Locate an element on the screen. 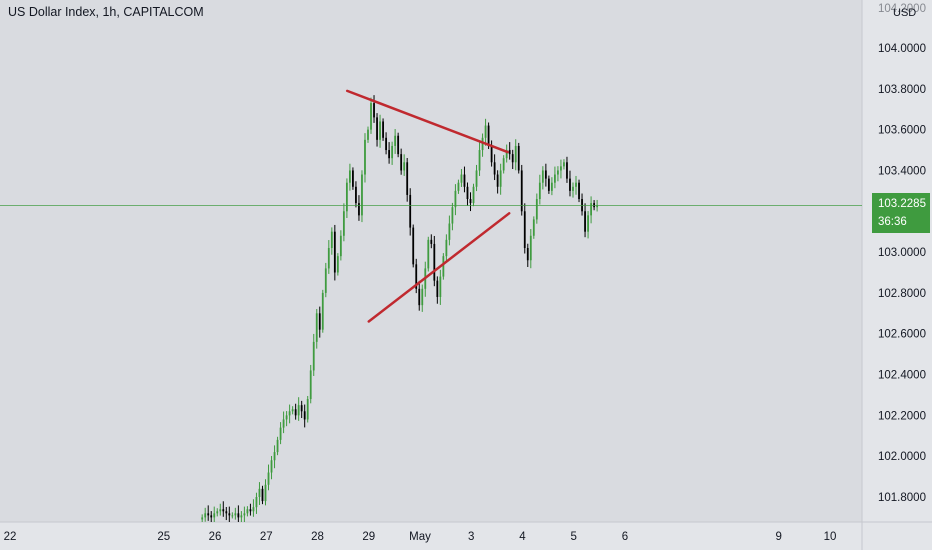 This screenshot has width=932, height=550. x-tick-label: 28 is located at coordinates (317, 537).